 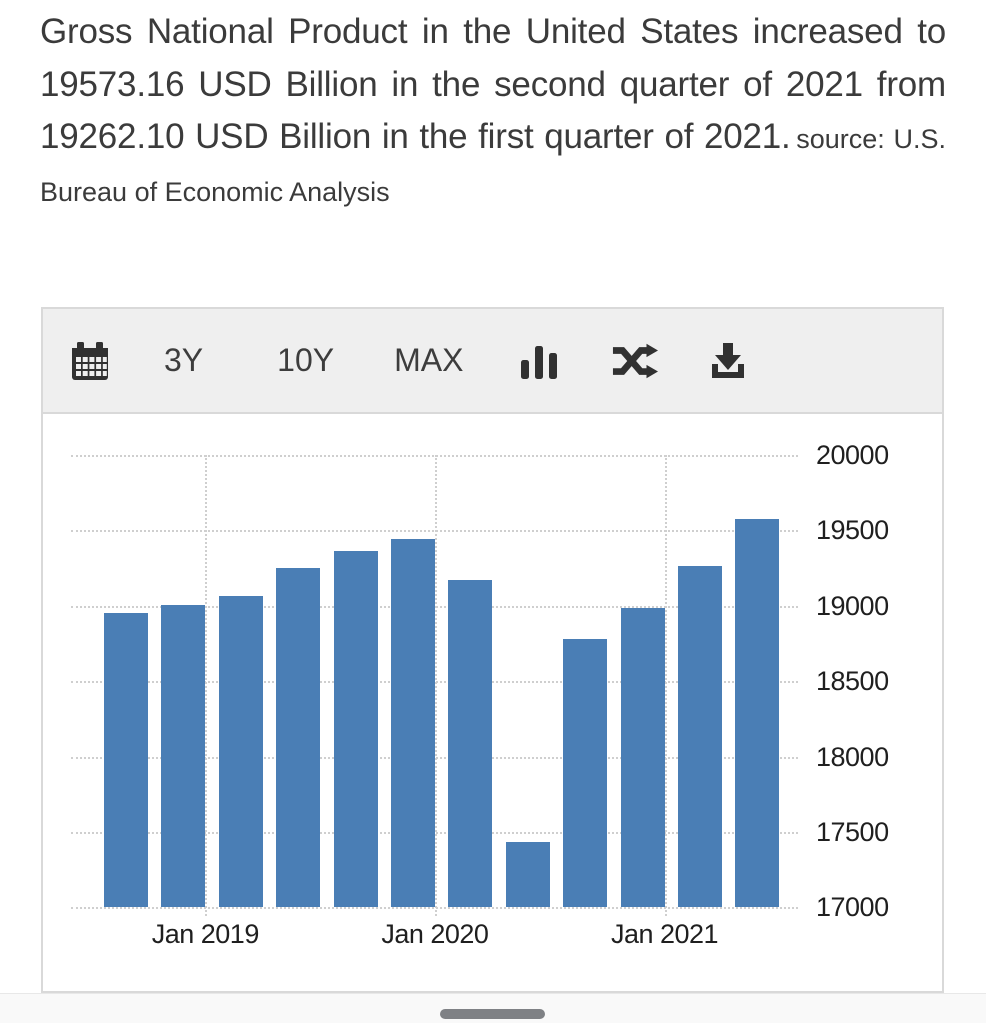 What do you see at coordinates (492, 361) in the screenshot?
I see `chart-toolbar: 3Y 10Y MAX` at bounding box center [492, 361].